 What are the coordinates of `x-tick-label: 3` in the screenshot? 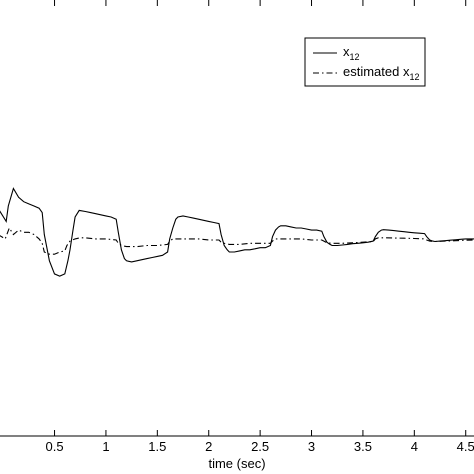 It's located at (311, 446).